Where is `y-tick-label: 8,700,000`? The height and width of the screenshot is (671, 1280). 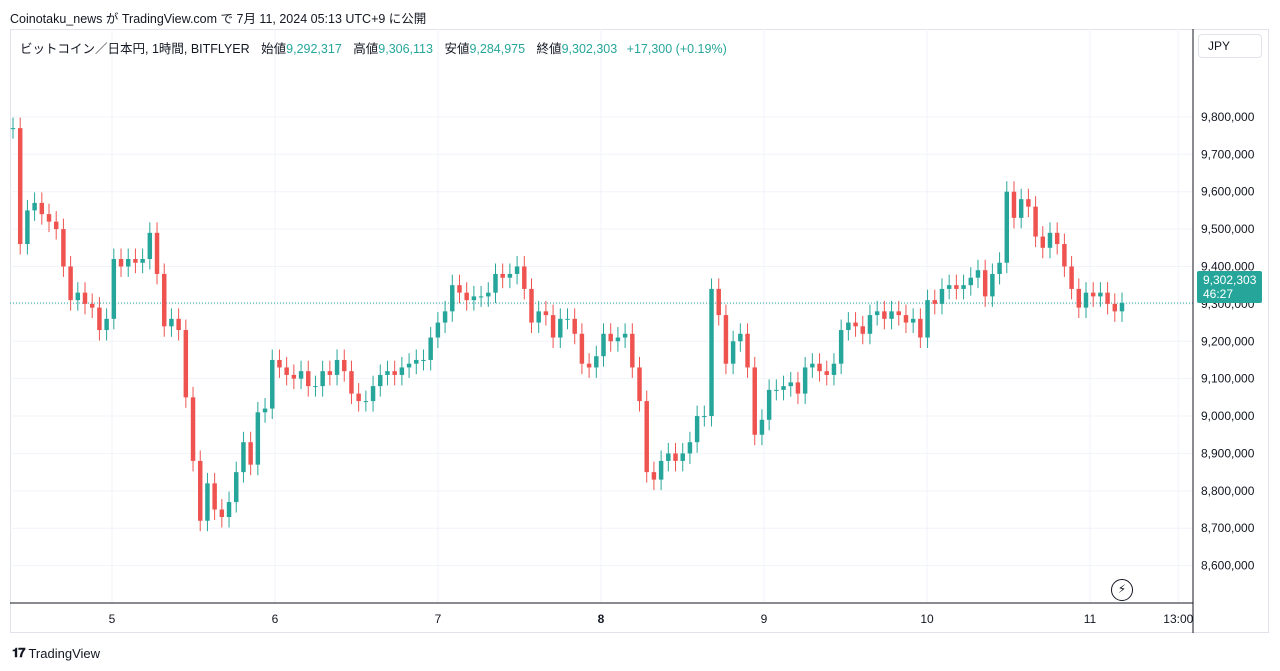
y-tick-label: 8,700,000 is located at coordinates (1228, 528).